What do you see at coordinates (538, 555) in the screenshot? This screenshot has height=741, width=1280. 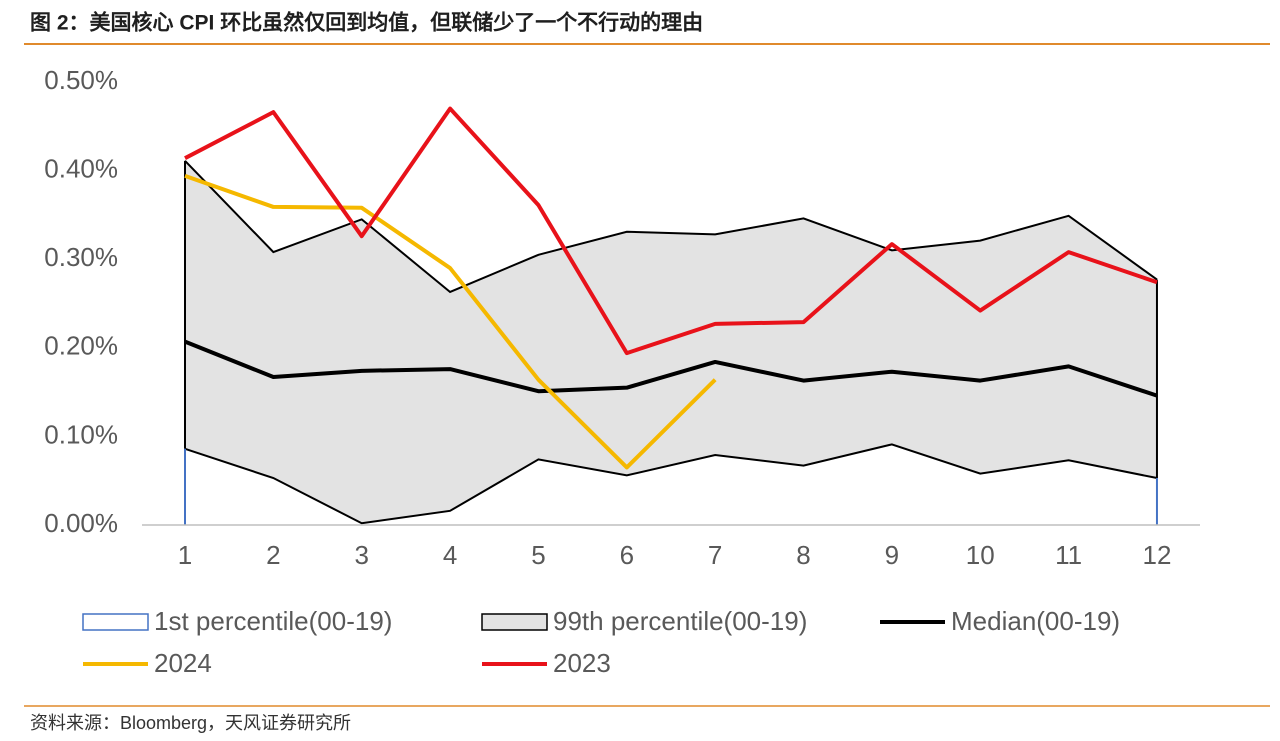 I see `x-tick-label: 5` at bounding box center [538, 555].